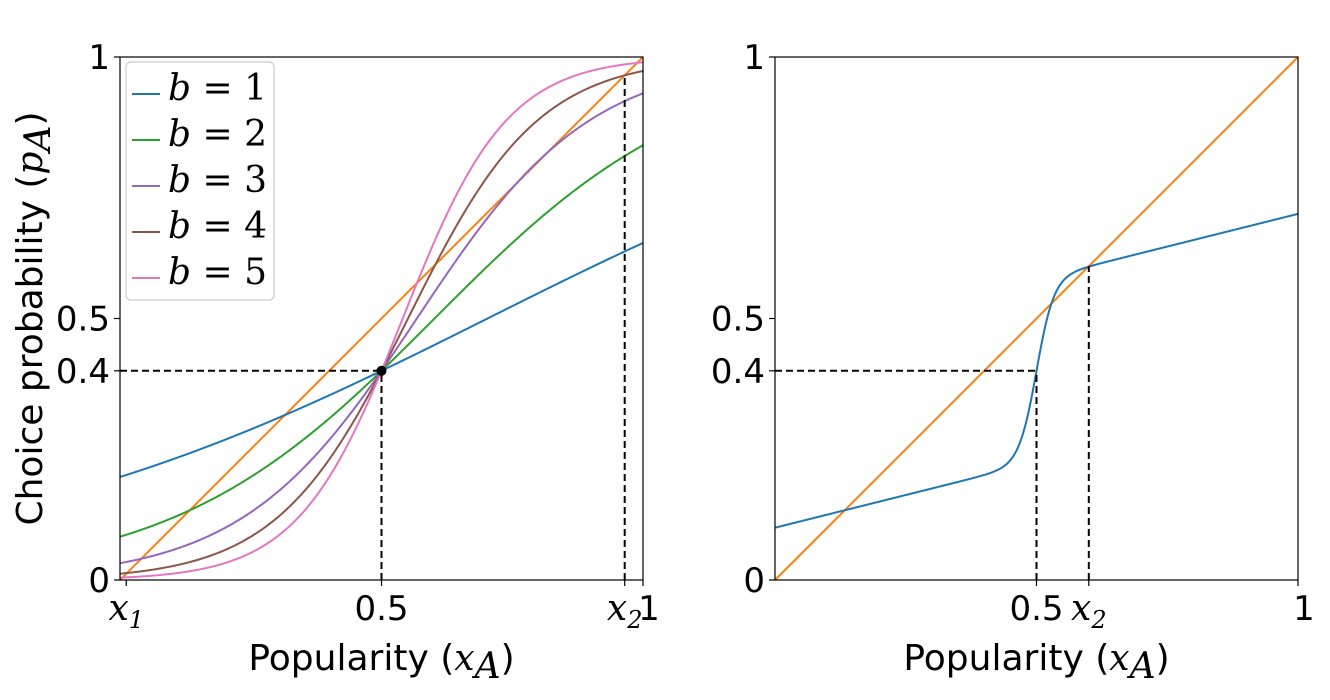 The width and height of the screenshot is (1330, 700). I want to click on legend-box, so click(200, 181).